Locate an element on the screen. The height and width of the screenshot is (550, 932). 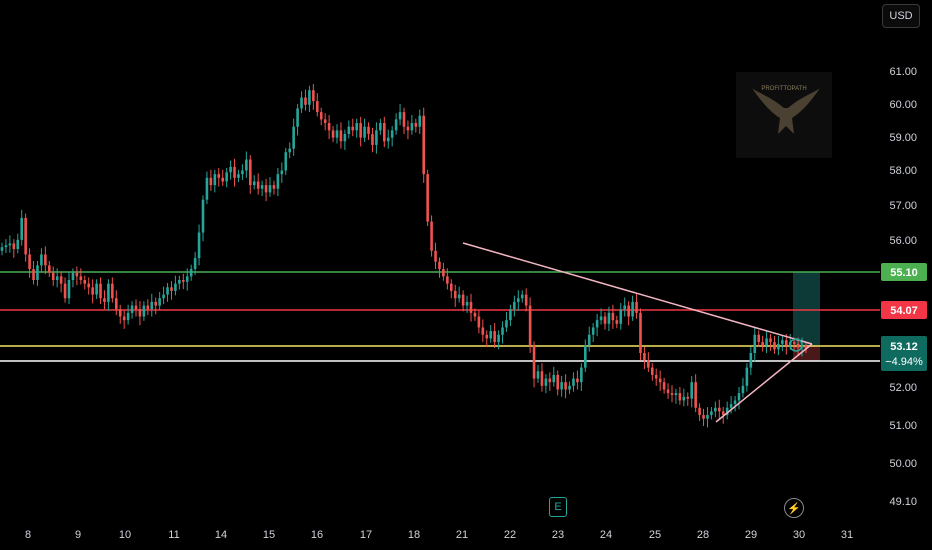
level-label-red: 54.07 is located at coordinates (904, 310).